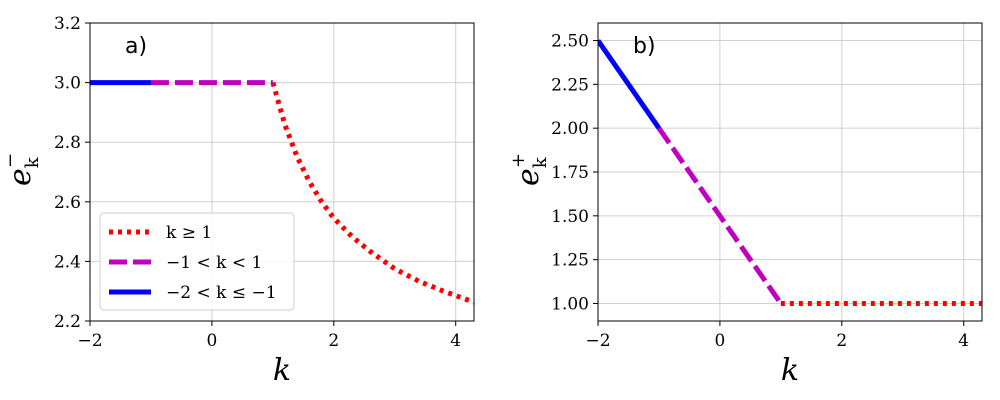 This screenshot has width=1000, height=400. I want to click on legend: k ≥ 1 −1 < k < 1 −2 < k ≤ −1, so click(197, 261).